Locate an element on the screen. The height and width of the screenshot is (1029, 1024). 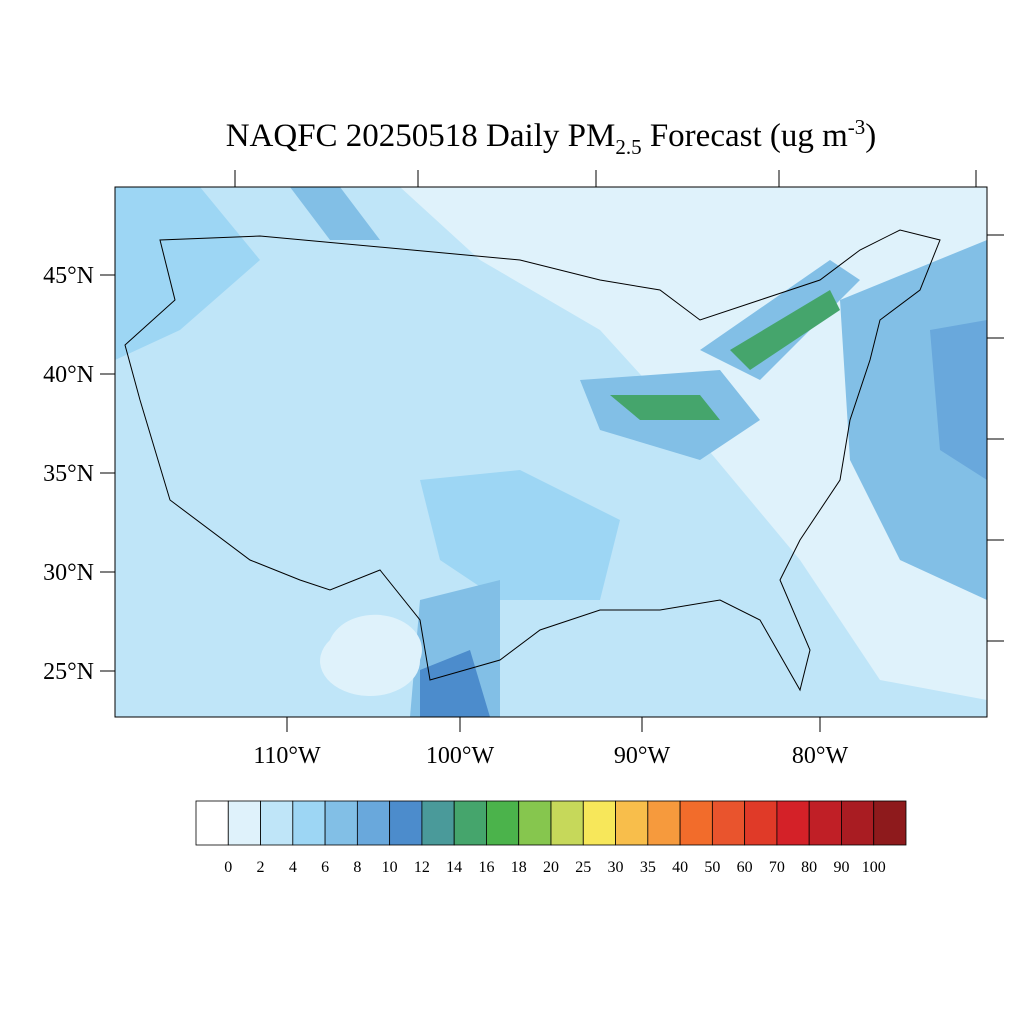
title-middle: Forecast (ug m is located at coordinates (745, 136).